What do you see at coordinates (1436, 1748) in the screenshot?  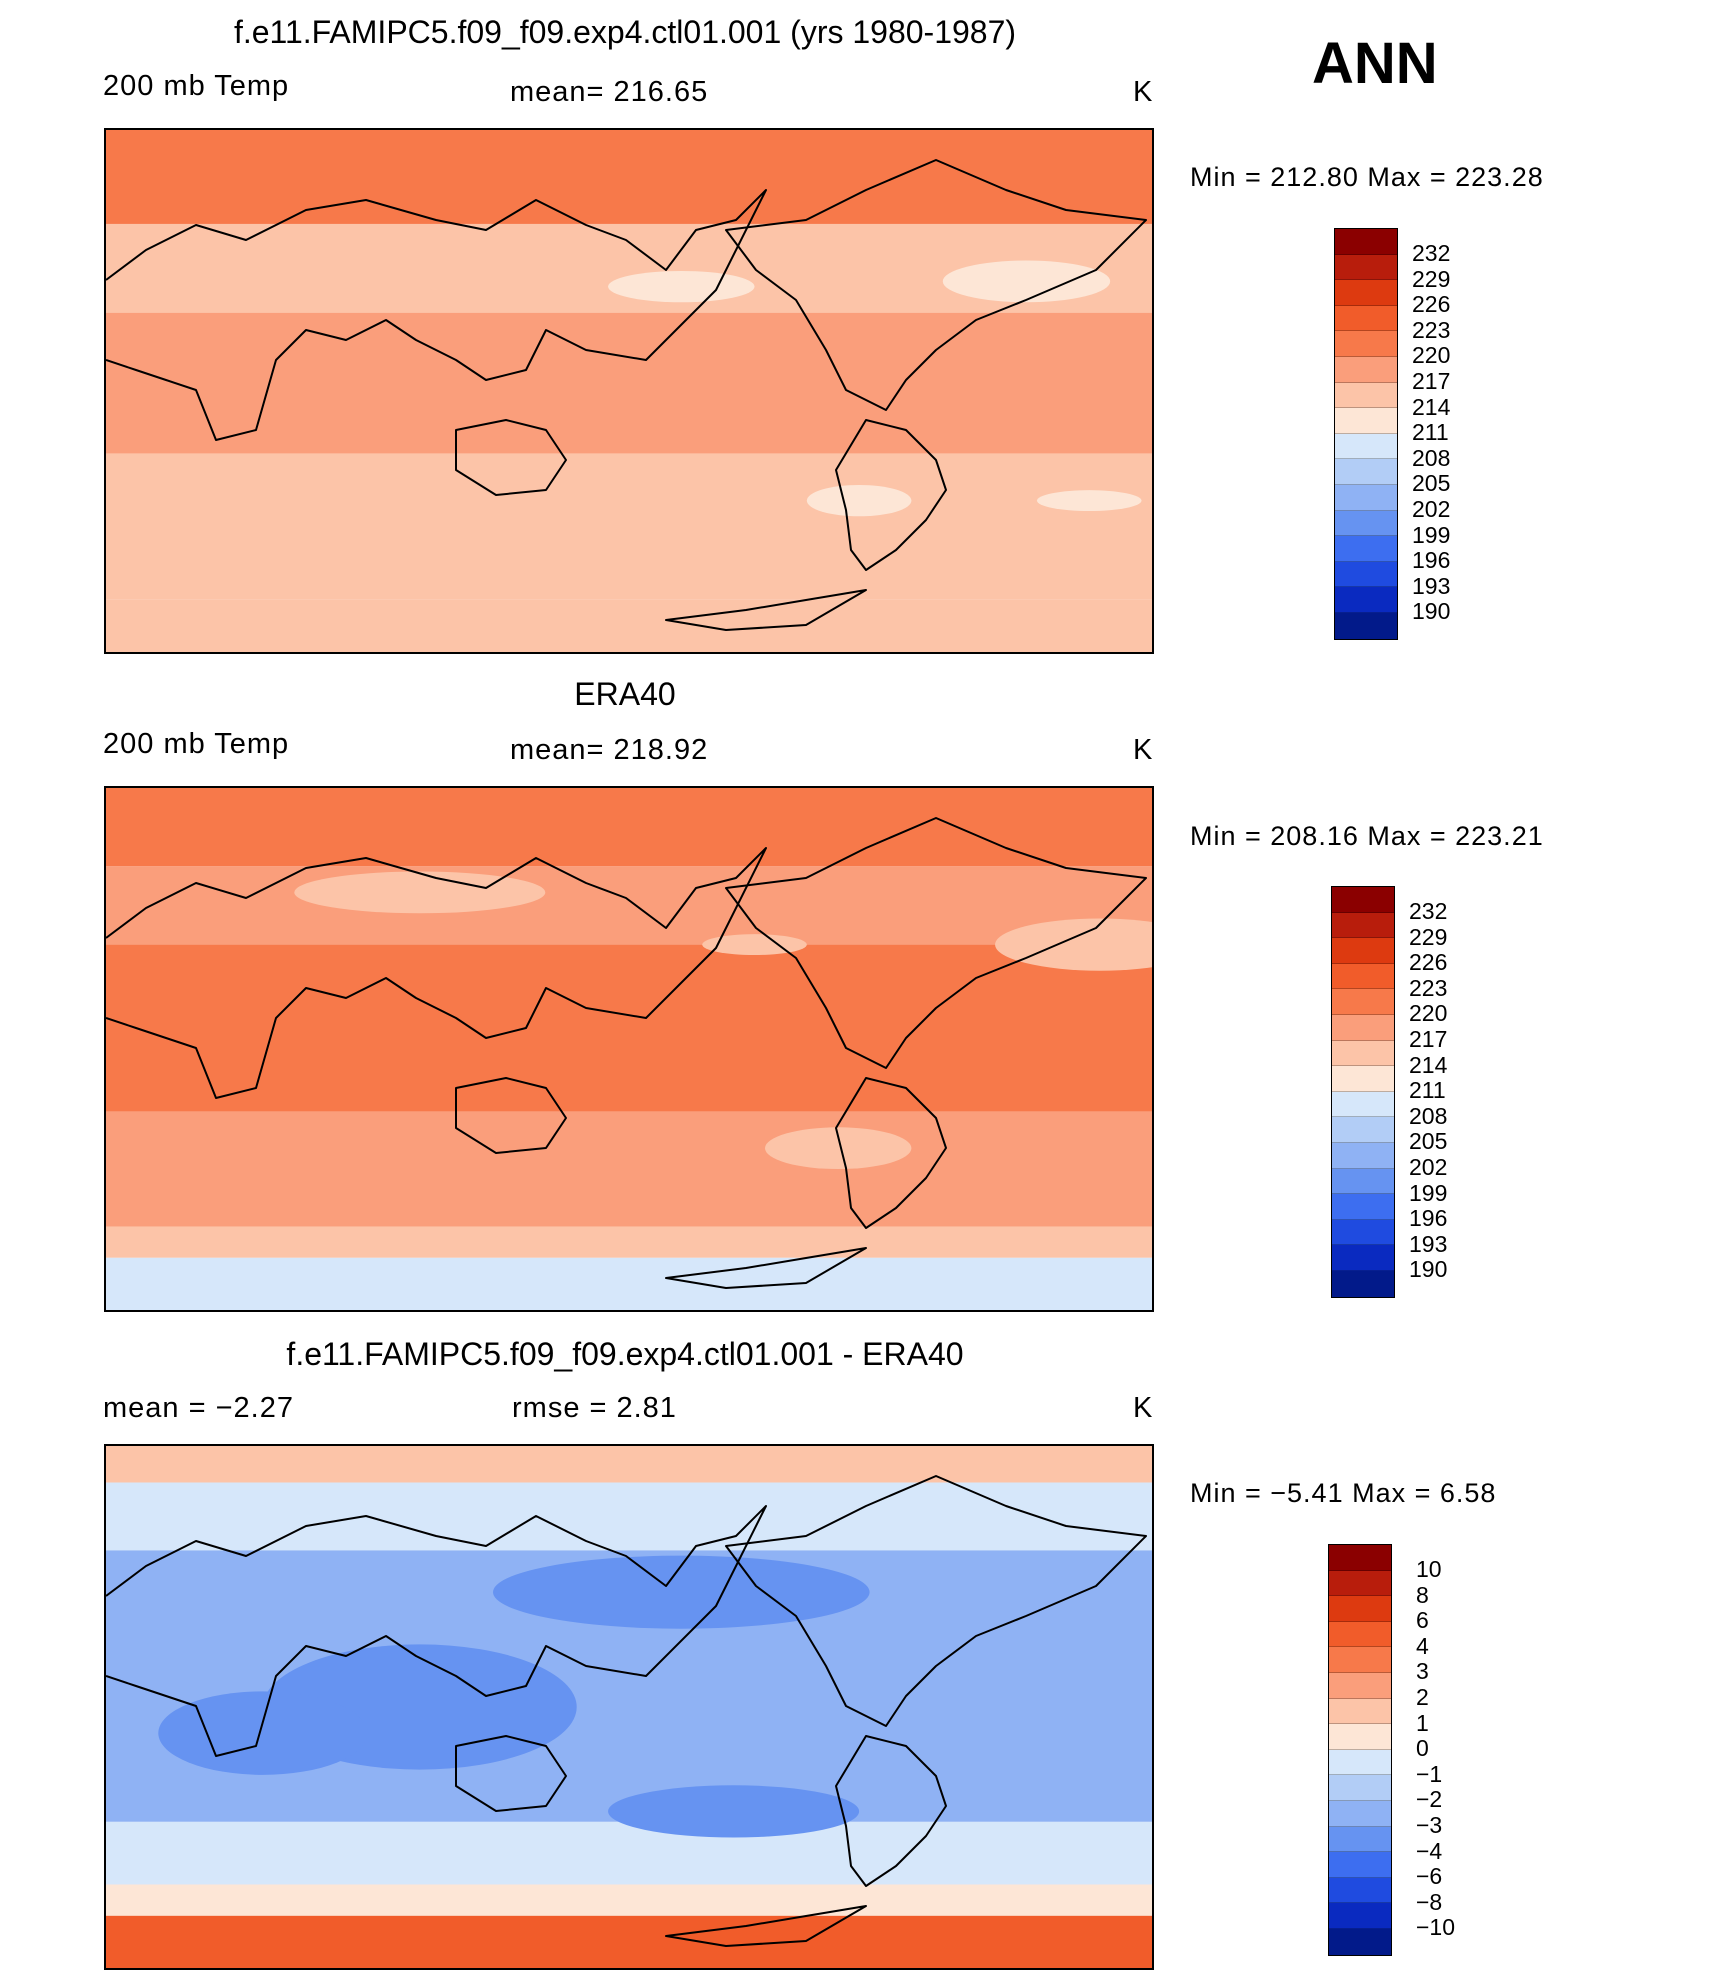 I see `panel-3-colorbar-labels: 10 8 6 4 3 2 1 0 −1 −2 −3 −4 −6 −8 −10` at bounding box center [1436, 1748].